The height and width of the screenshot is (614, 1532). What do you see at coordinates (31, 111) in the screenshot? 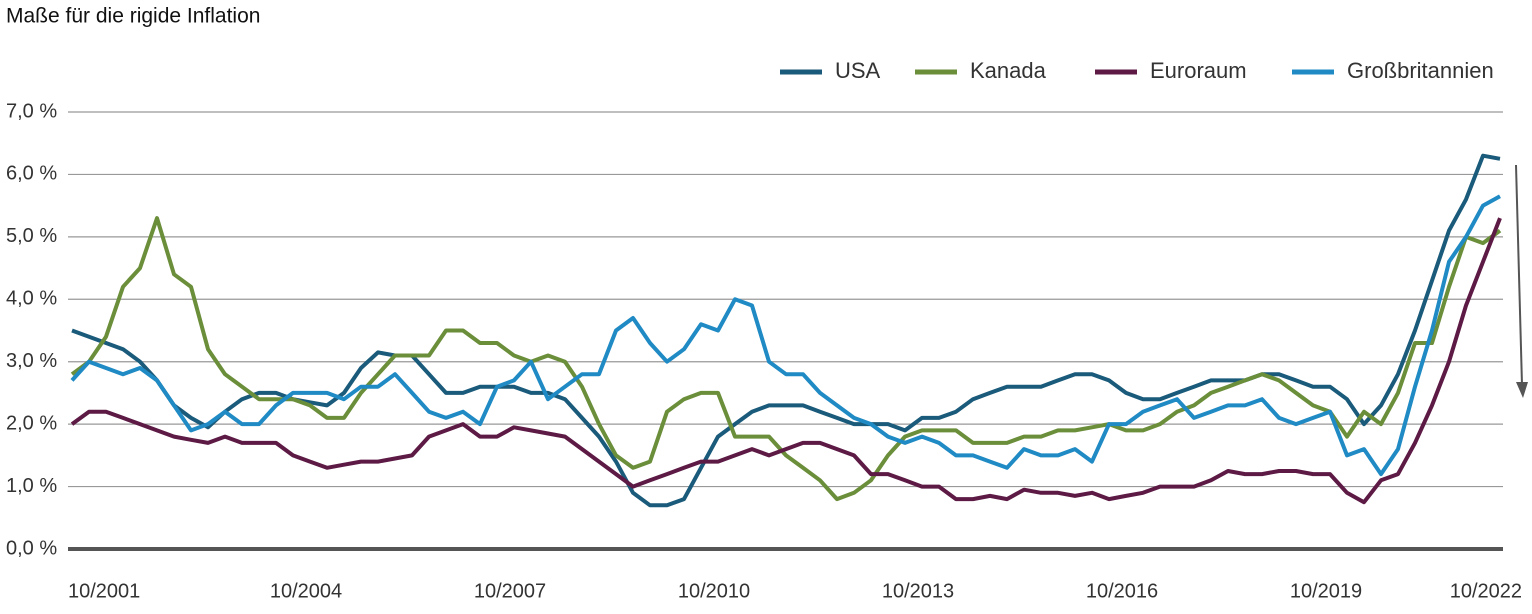
I see `y-tick-label: 7,0 %` at bounding box center [31, 111].